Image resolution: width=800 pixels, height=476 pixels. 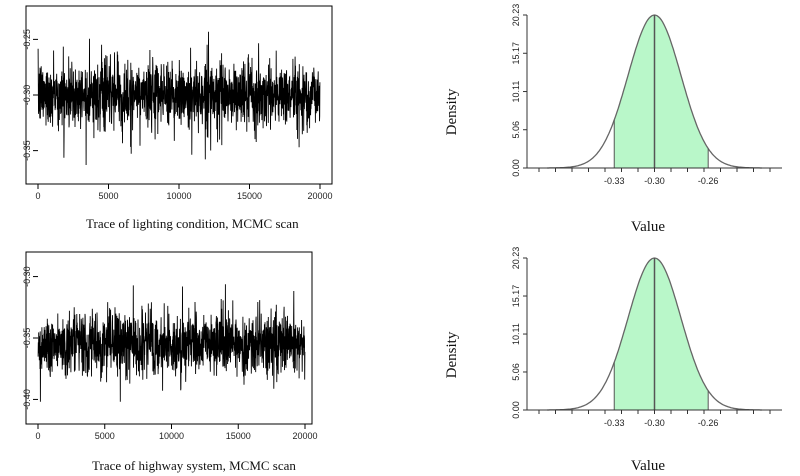 What do you see at coordinates (192, 223) in the screenshot?
I see `trace-caption: Trace of lighting condition, MCMC scan` at bounding box center [192, 223].